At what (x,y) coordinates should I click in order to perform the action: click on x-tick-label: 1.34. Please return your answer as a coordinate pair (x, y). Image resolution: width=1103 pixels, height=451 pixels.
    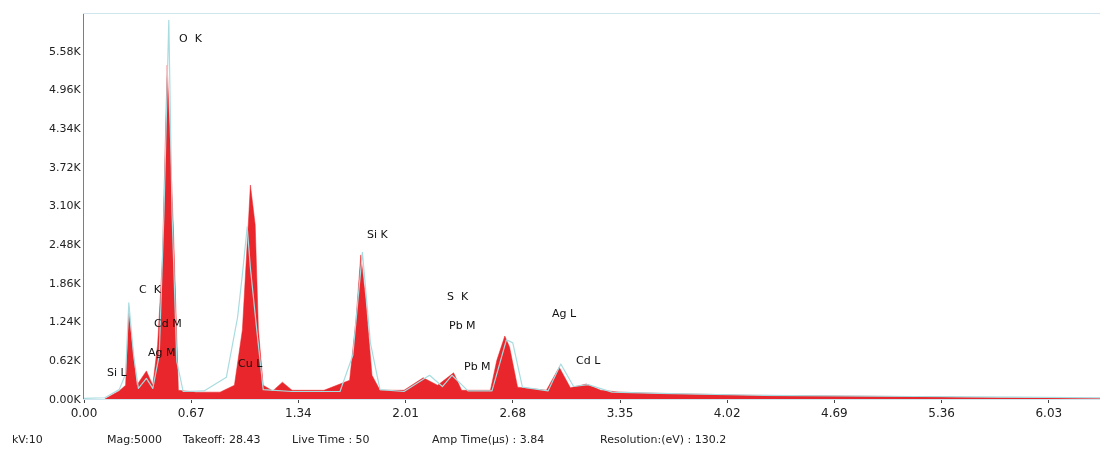
    Looking at the image, I should click on (298, 413).